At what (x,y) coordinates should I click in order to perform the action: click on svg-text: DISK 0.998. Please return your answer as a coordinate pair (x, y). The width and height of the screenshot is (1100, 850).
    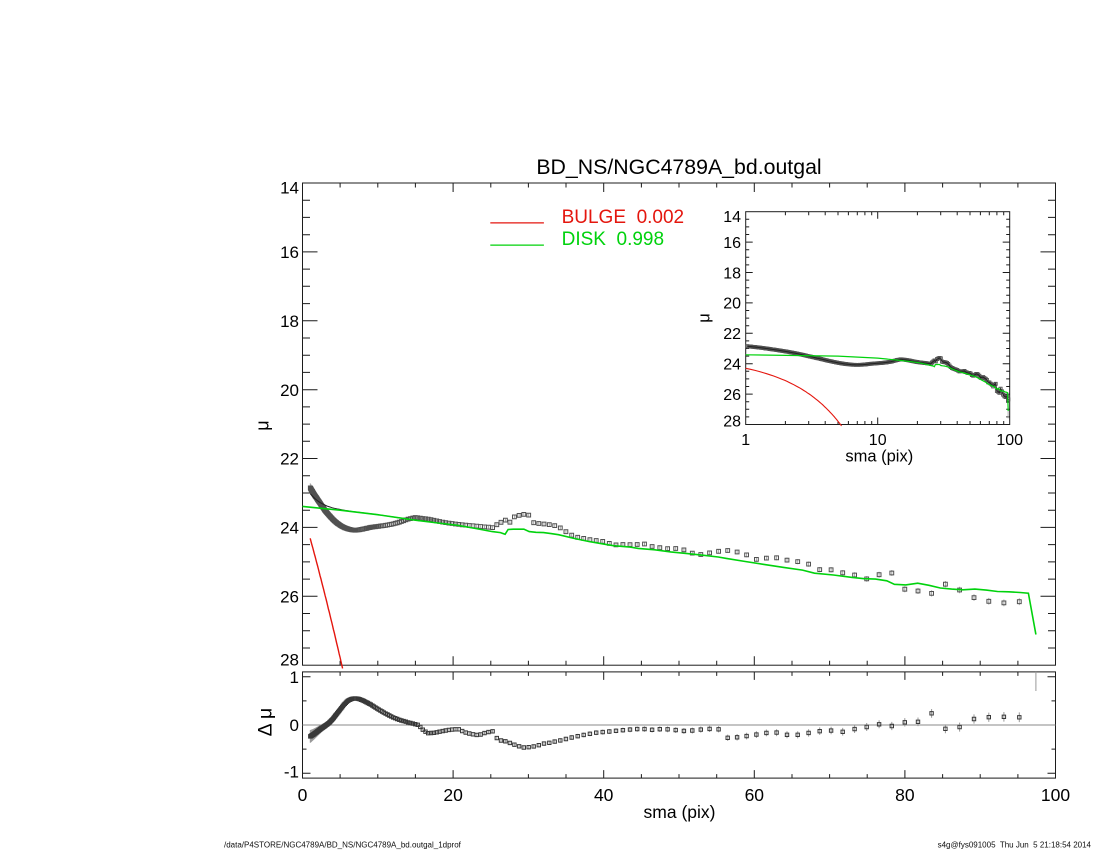
    Looking at the image, I should click on (613, 239).